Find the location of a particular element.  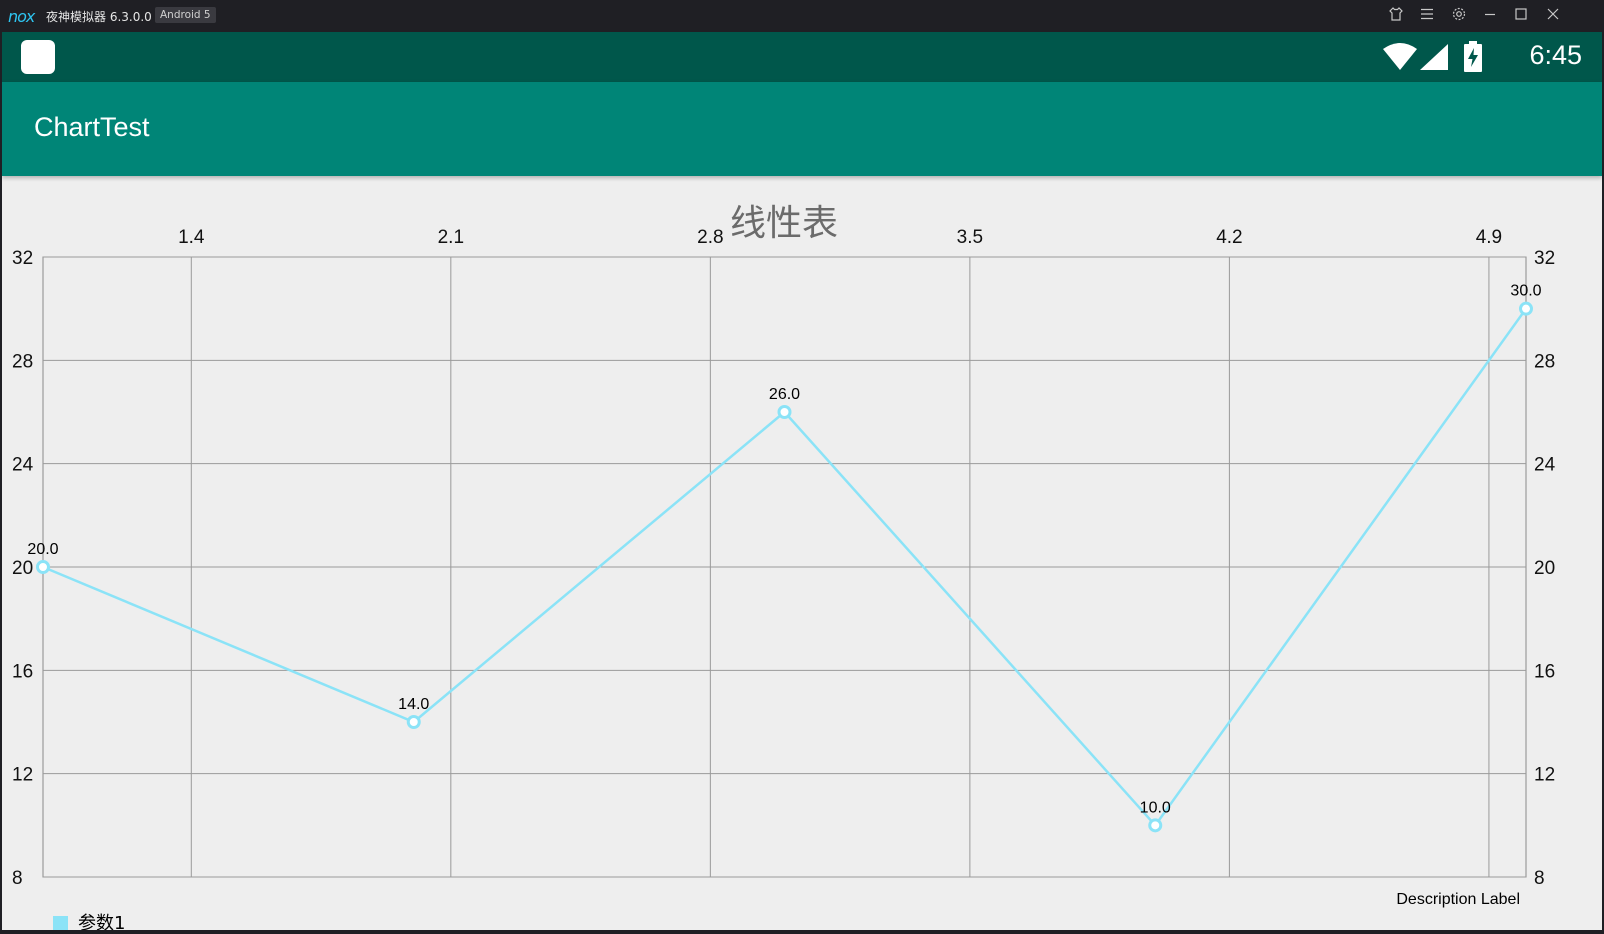

cell-signal-icon is located at coordinates (1434, 57).